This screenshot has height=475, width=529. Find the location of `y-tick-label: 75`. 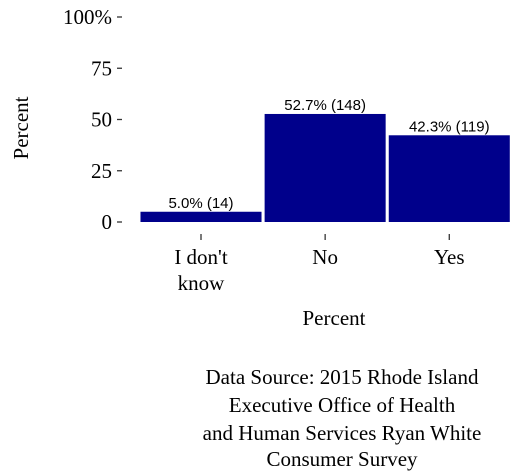

y-tick-label: 75 is located at coordinates (101, 68).